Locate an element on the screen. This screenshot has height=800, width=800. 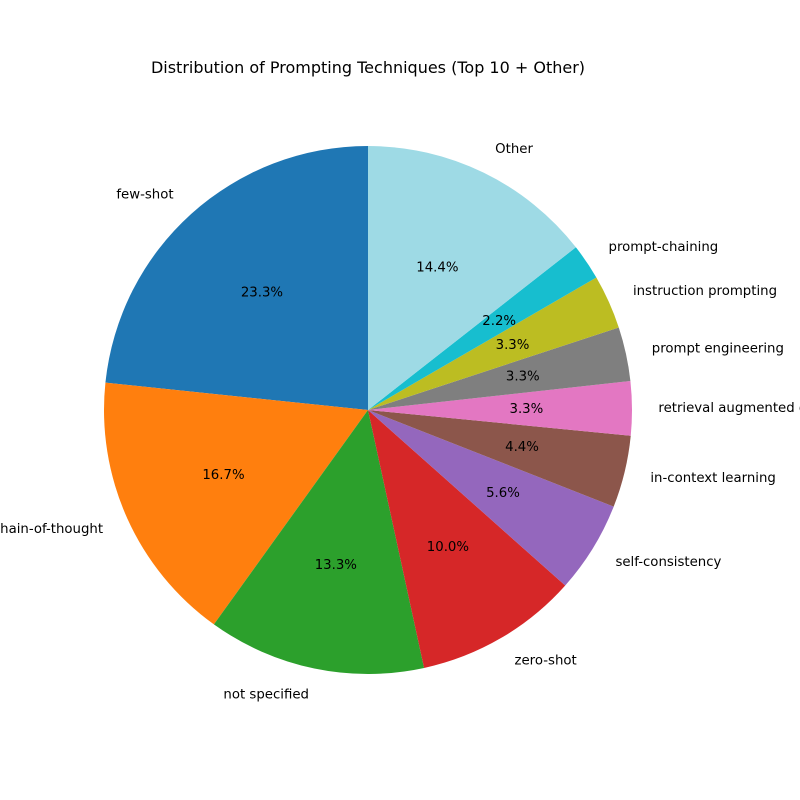
pct-label-chain-of-thought: 16.7% is located at coordinates (223, 475).